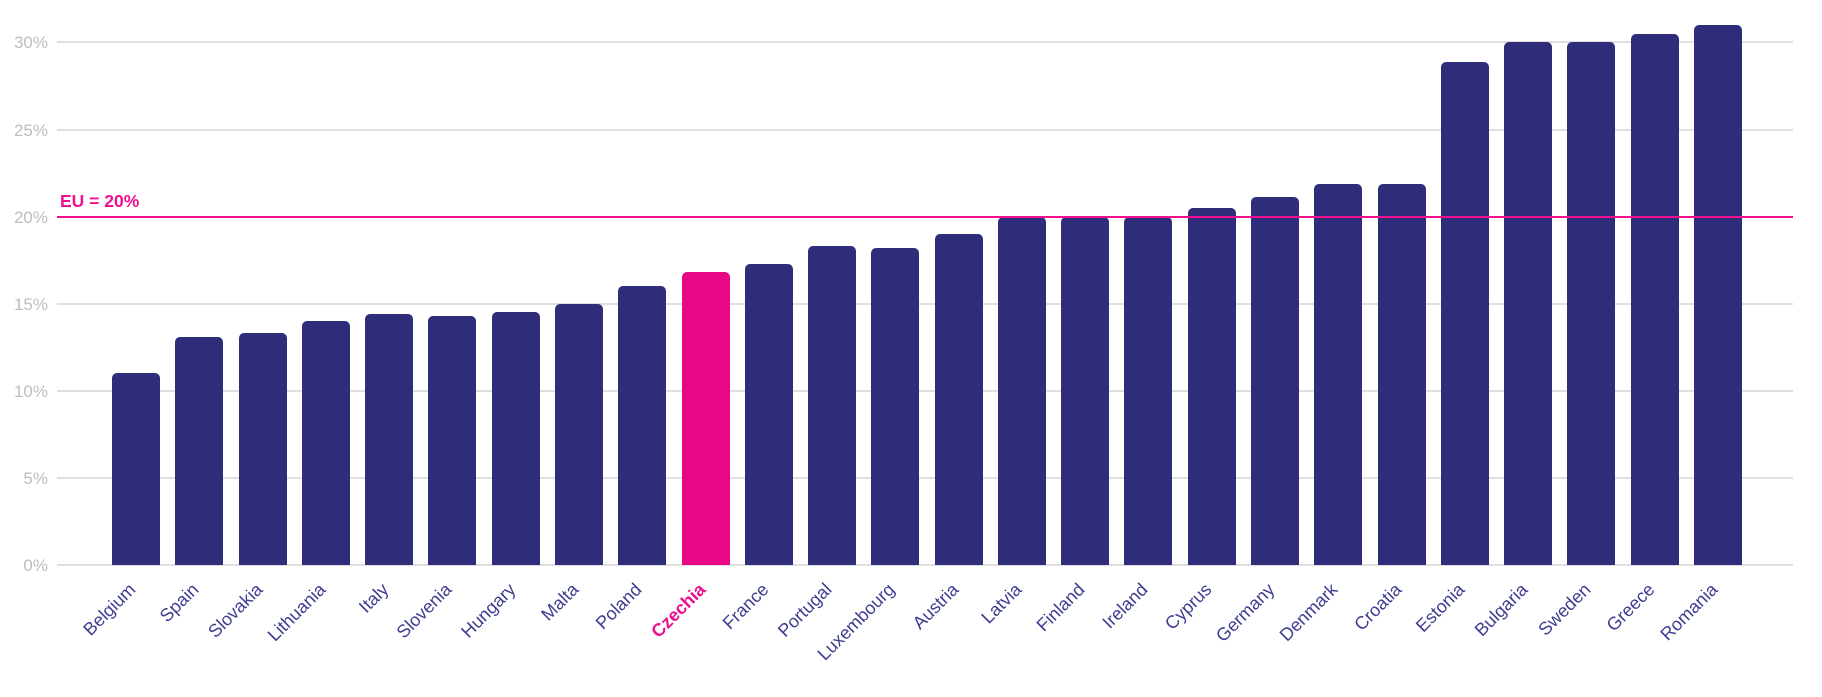  I want to click on y-tick-label-30: 30%, so click(30, 43).